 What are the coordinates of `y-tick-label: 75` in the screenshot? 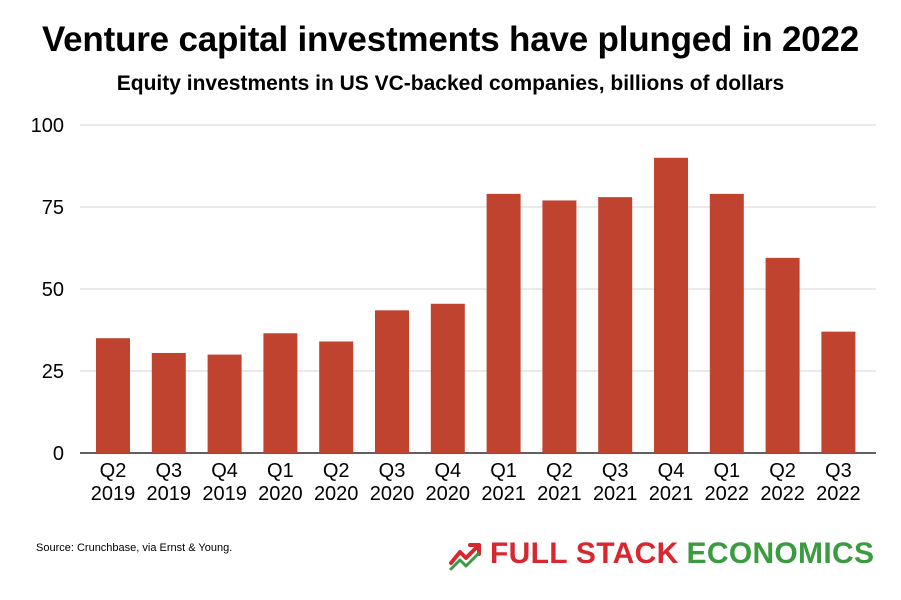 It's located at (53, 208).